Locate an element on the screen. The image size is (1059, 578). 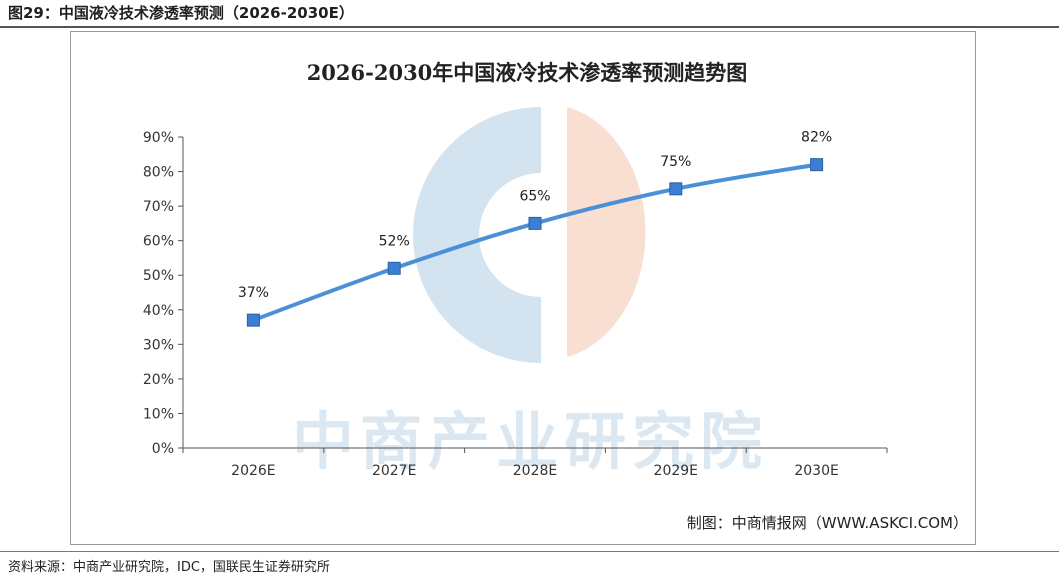
figure-header: 图29：中国液冷技术渗透率预测（2026-2030E） is located at coordinates (181, 13).